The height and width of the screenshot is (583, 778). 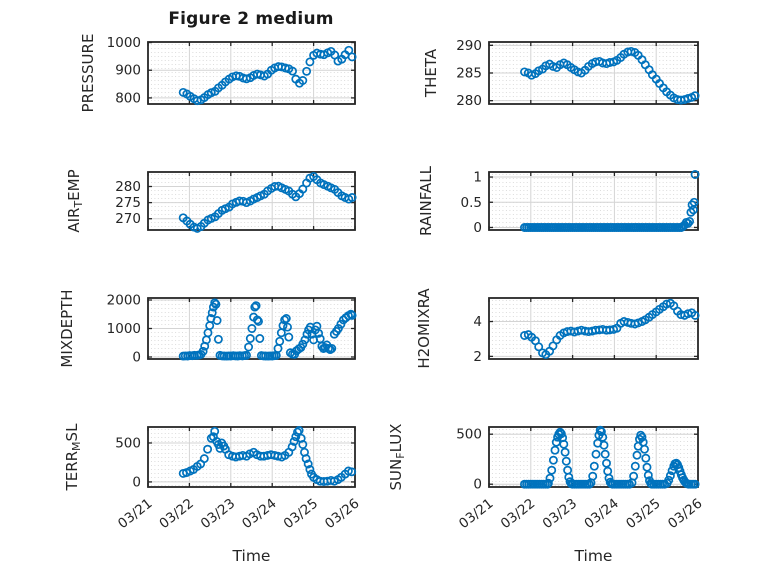 What do you see at coordinates (267, 329) in the screenshot?
I see `mixdepth-series` at bounding box center [267, 329].